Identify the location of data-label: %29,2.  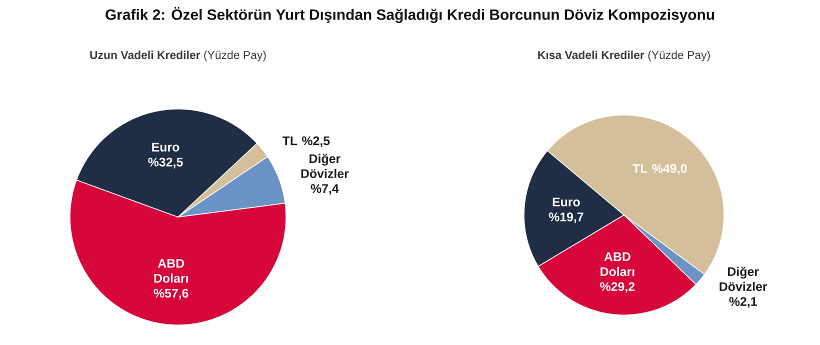
(617, 287).